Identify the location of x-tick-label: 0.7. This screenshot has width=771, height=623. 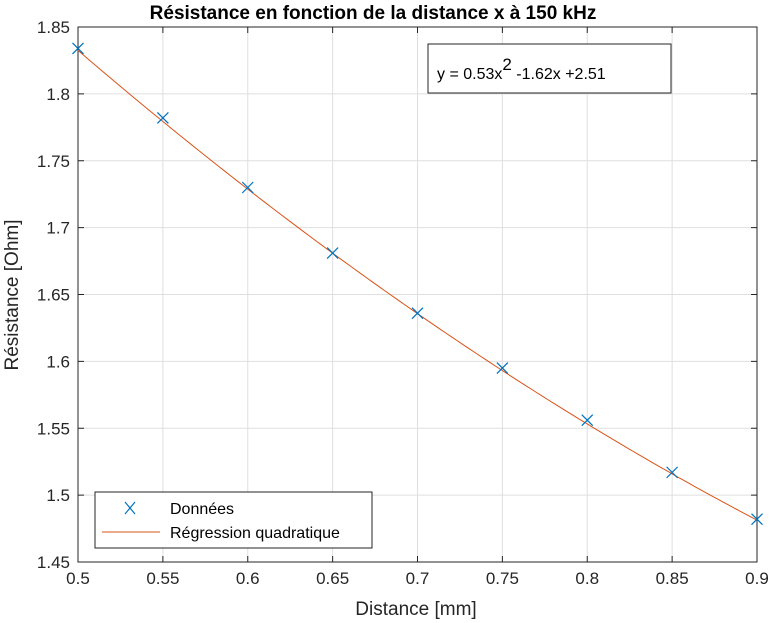
(418, 578).